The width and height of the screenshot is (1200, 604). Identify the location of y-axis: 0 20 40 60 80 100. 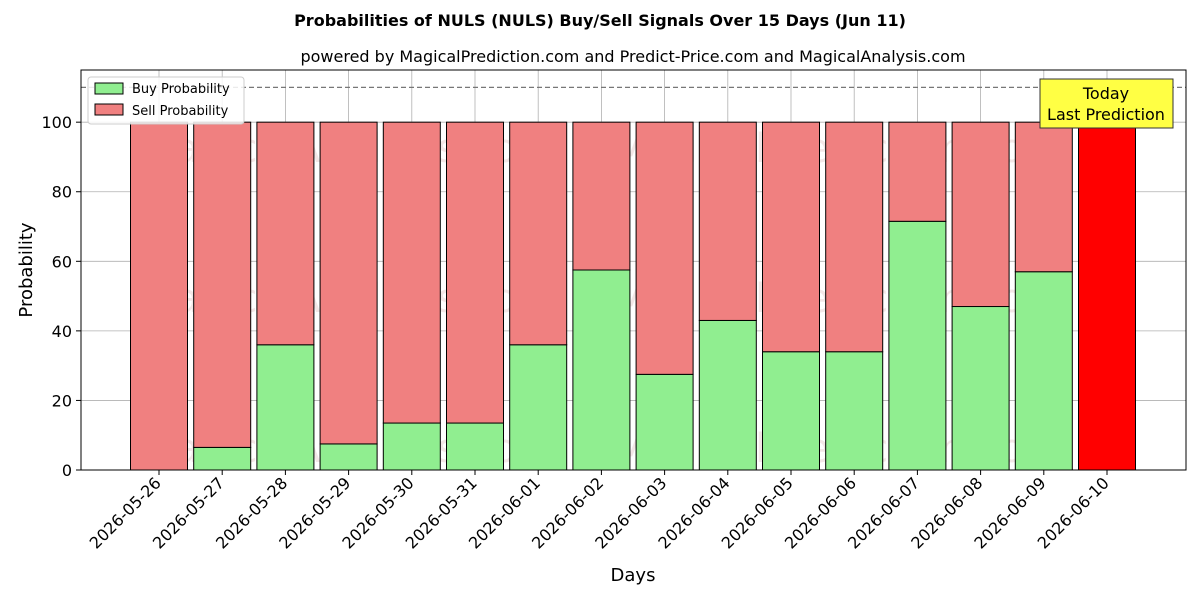
(61, 296).